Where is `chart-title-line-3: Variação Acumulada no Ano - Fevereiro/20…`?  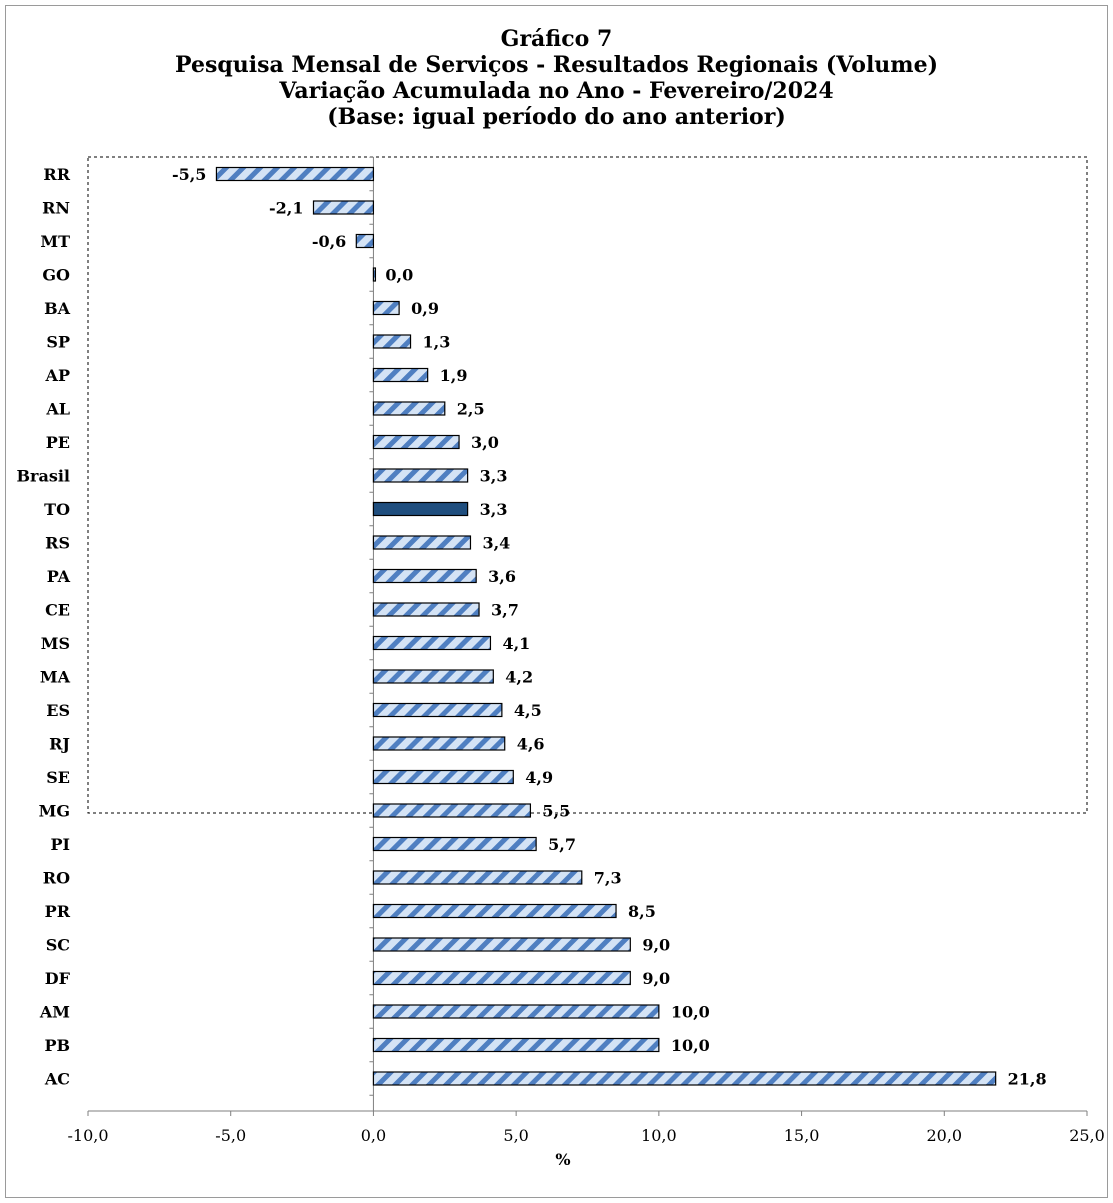 chart-title-line-3: Variação Acumulada no Ano - Fevereiro/20… is located at coordinates (556, 91).